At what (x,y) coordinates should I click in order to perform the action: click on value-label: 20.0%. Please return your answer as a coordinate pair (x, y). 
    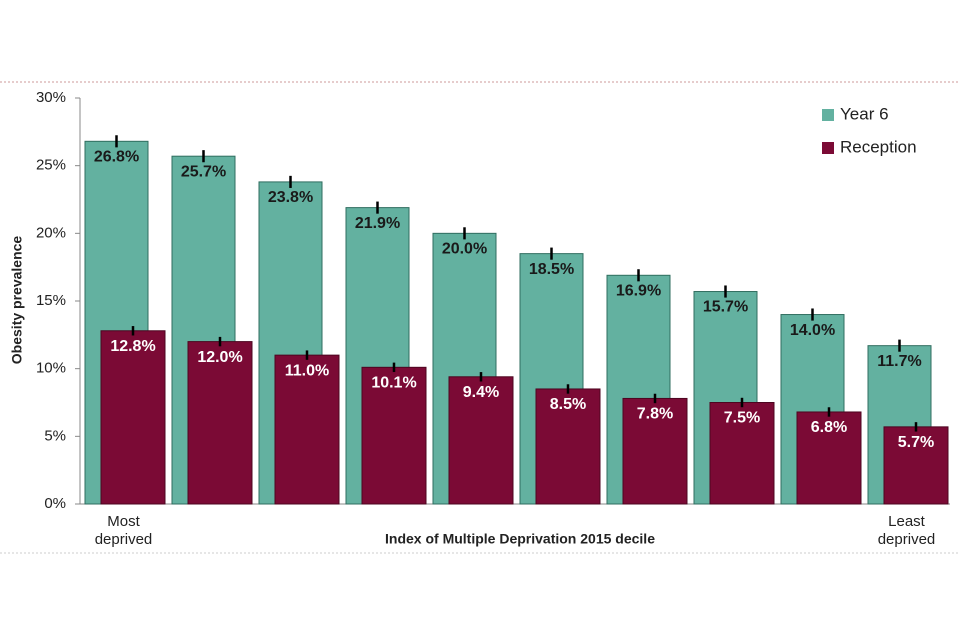
    Looking at the image, I should click on (464, 249).